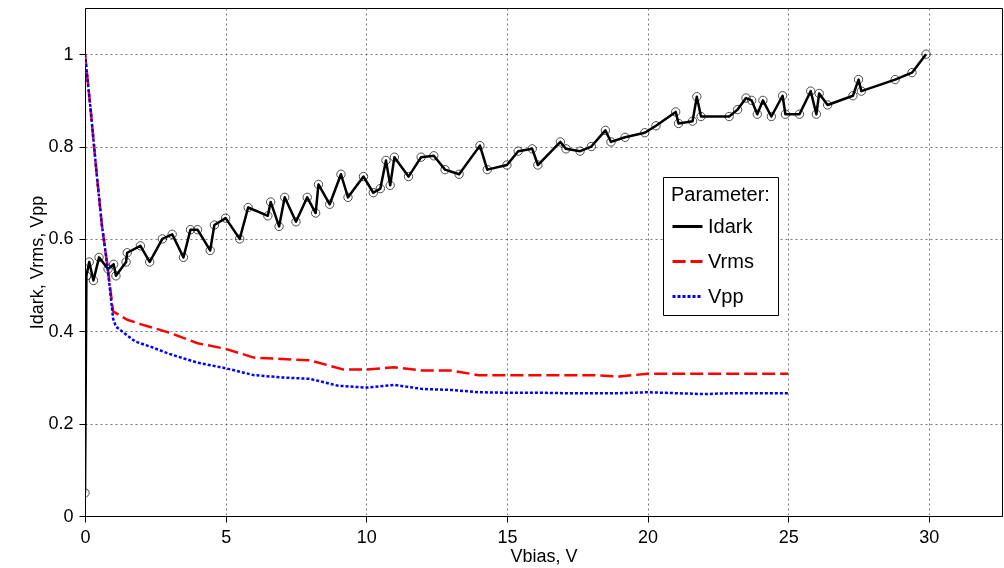 The width and height of the screenshot is (1004, 568). What do you see at coordinates (726, 295) in the screenshot?
I see `legend-label: Vpp` at bounding box center [726, 295].